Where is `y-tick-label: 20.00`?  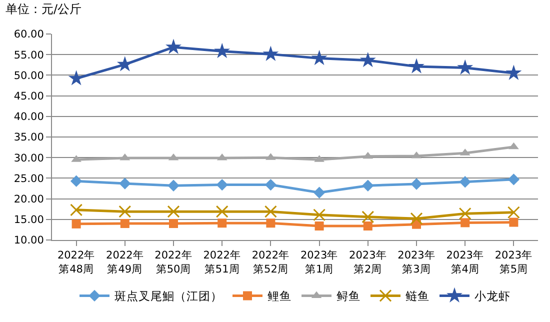
y-tick-label: 20.00 is located at coordinates (29, 199).